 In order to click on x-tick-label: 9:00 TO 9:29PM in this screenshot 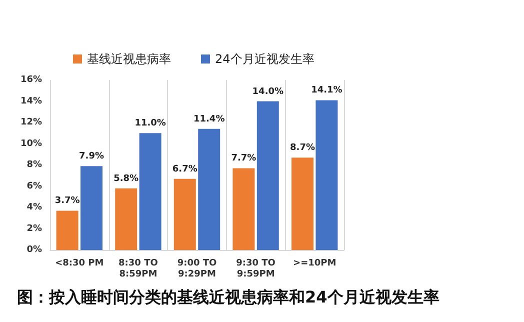, I will do `click(197, 269)`.